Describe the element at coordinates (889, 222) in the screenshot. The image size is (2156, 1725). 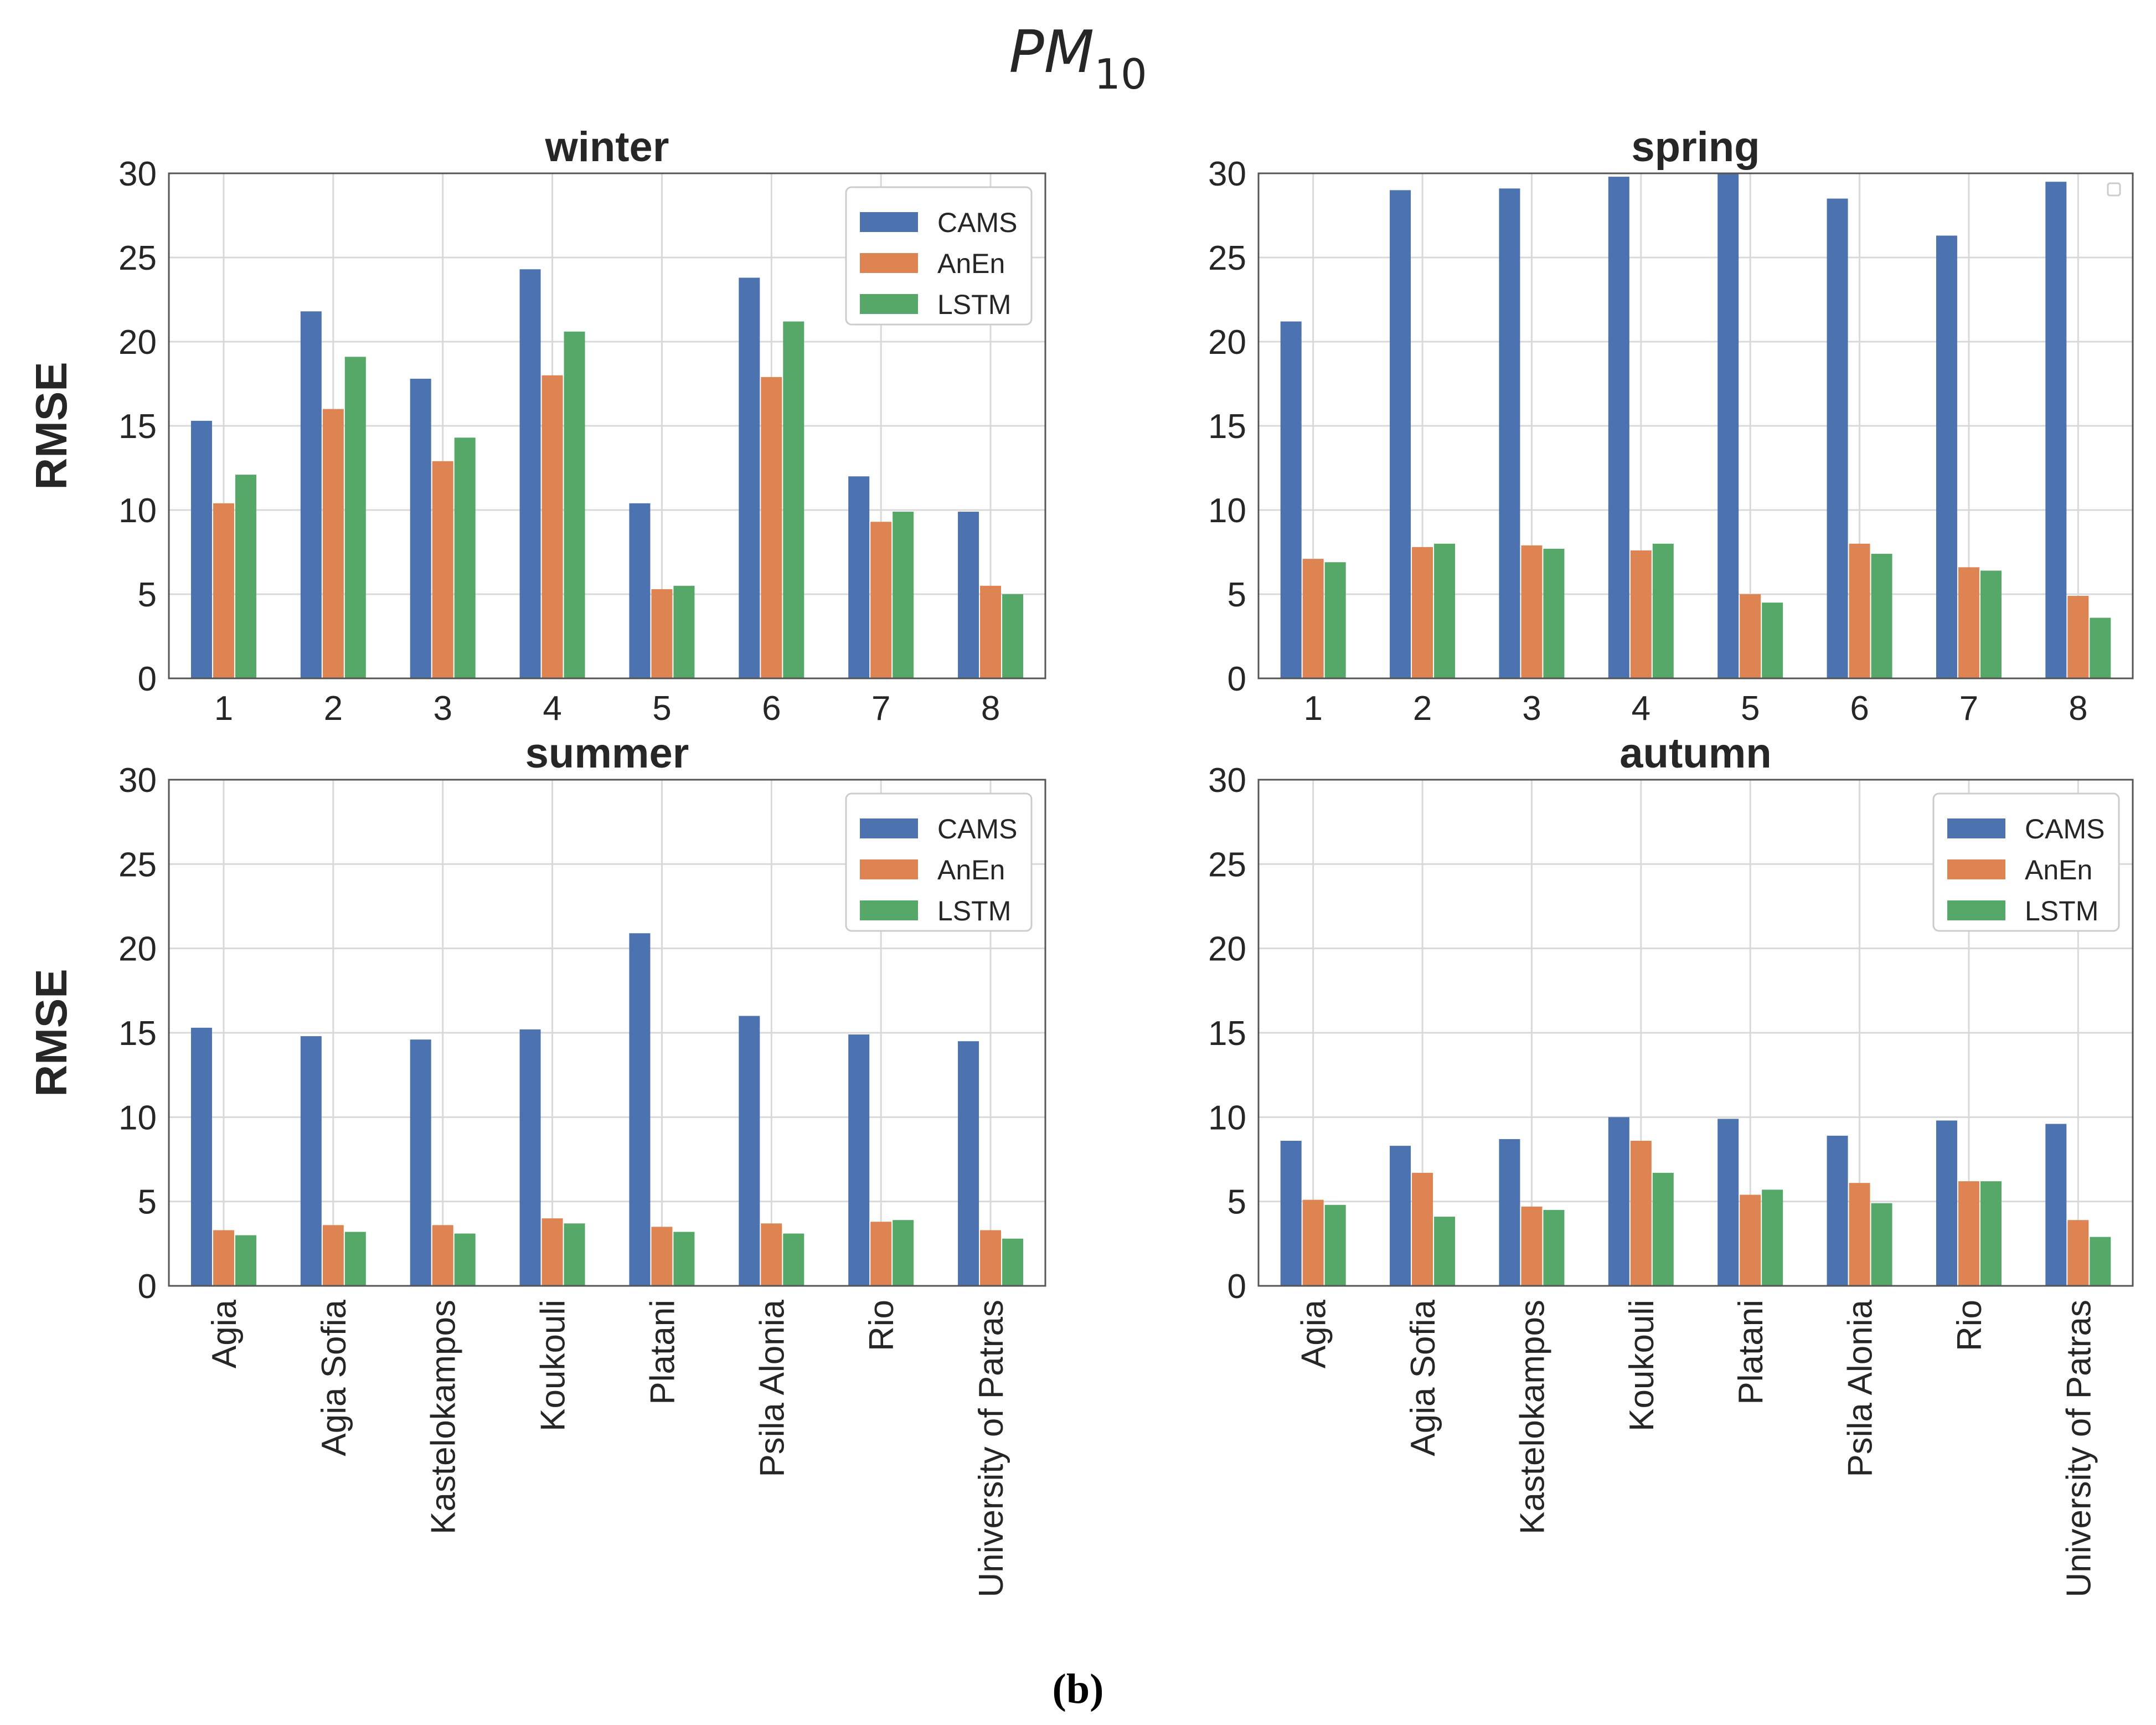
I see `legend-swatch-cams` at that location.